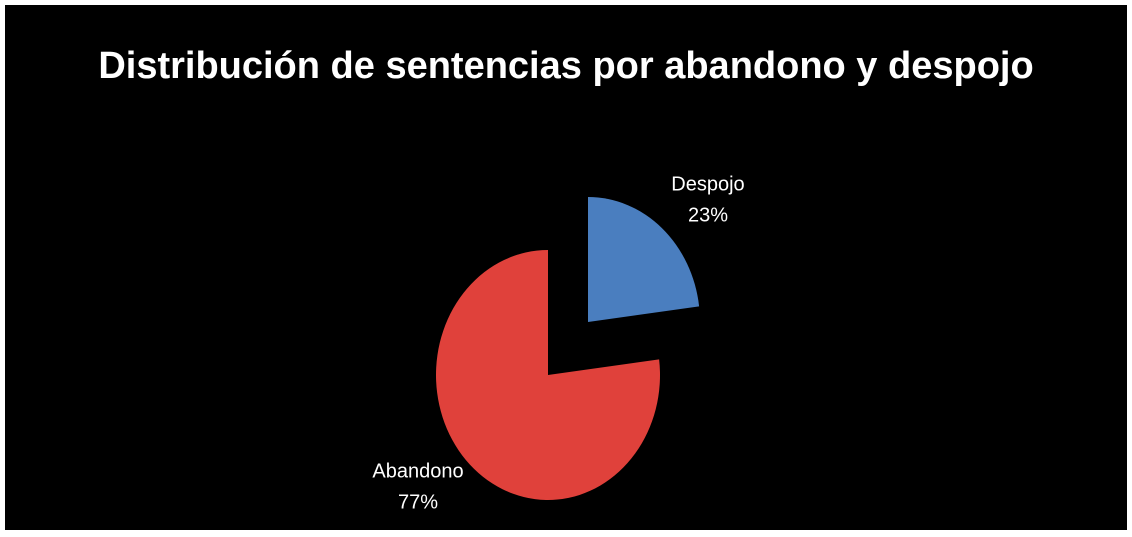  I want to click on slice-value-label: 77%, so click(418, 502).